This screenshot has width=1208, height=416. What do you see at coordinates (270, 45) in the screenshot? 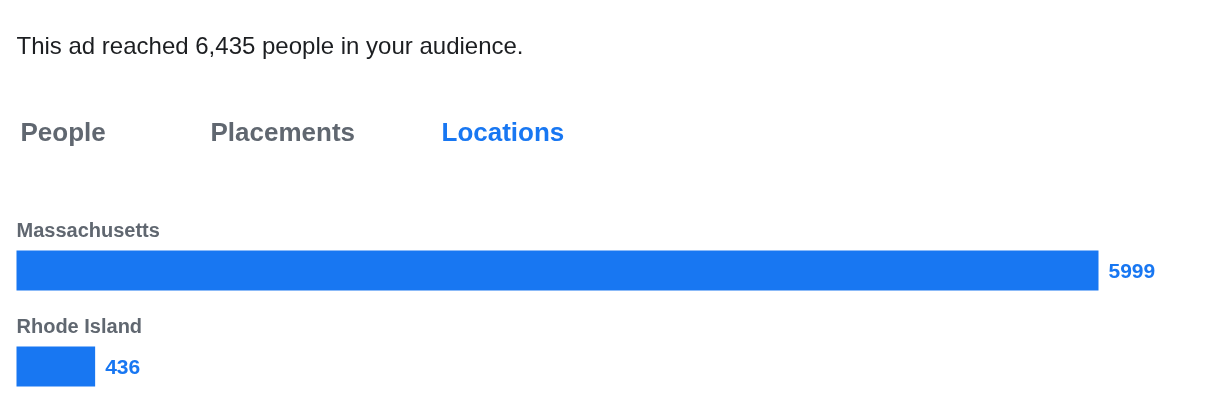
I see `chart-title: This ad reached 6,435 people in your audience.` at bounding box center [270, 45].